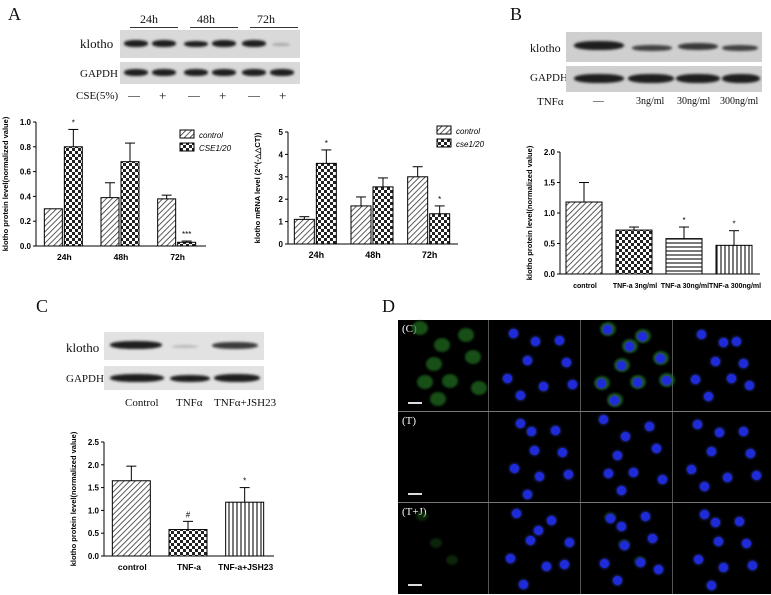  I want to click on y-tick-label: 2.5, so click(94, 442).